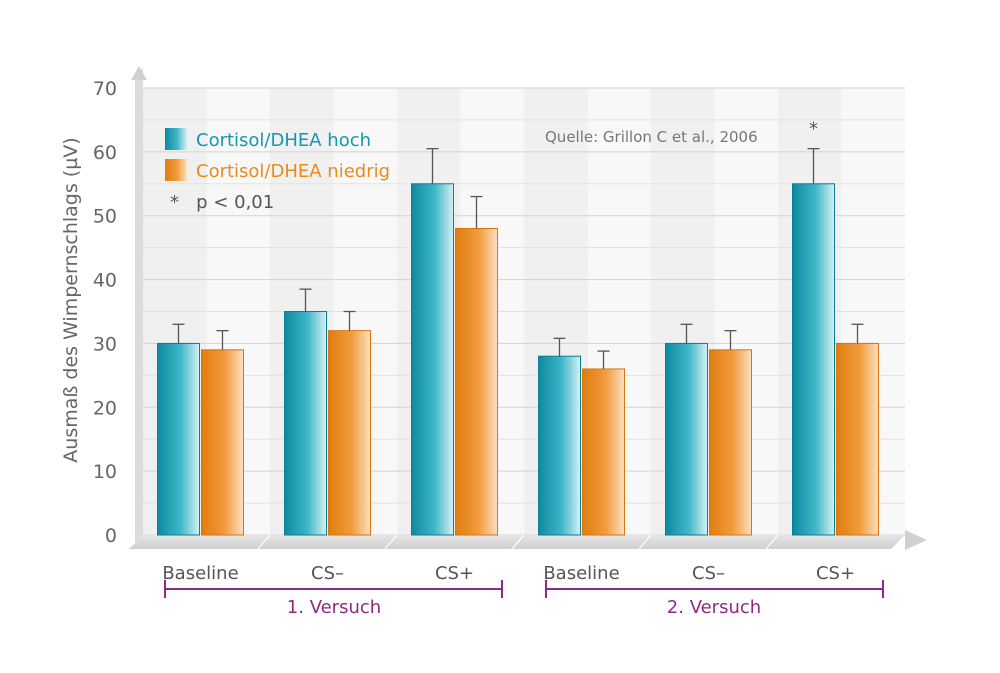  What do you see at coordinates (105, 408) in the screenshot?
I see `y-tick-label: 20` at bounding box center [105, 408].